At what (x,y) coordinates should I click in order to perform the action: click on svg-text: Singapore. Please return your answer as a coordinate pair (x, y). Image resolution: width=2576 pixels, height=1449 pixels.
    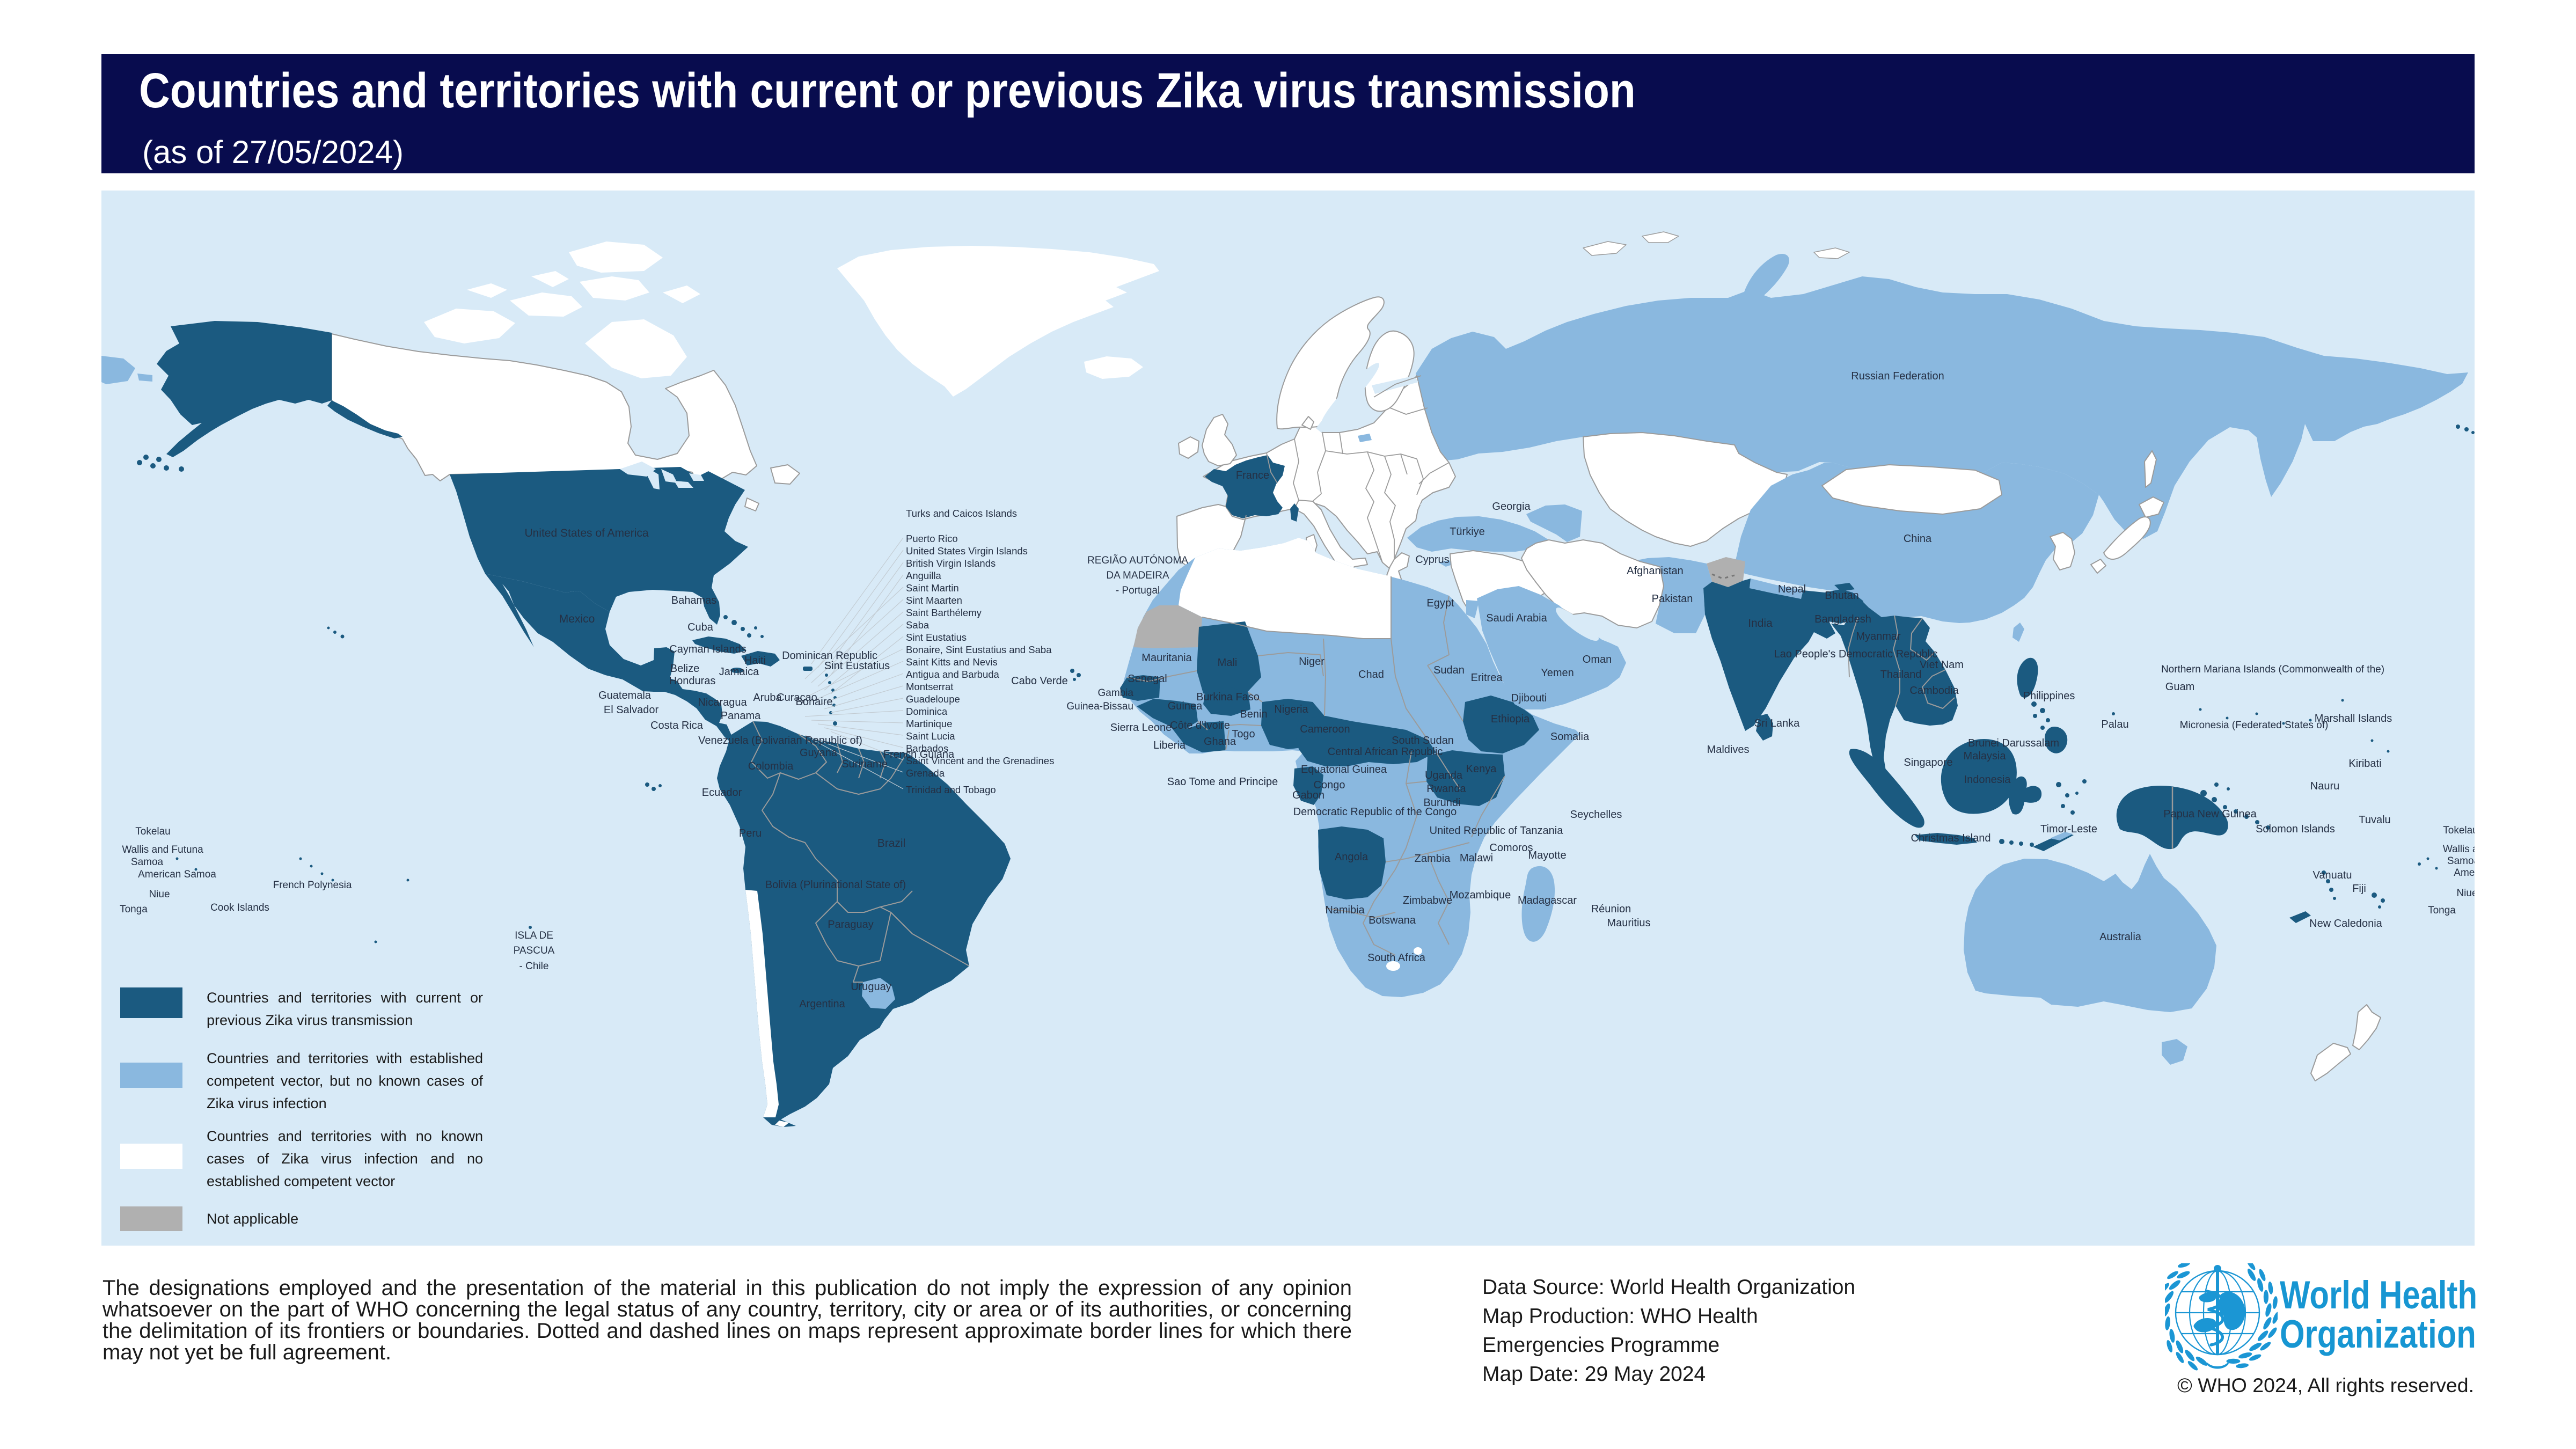
    Looking at the image, I should click on (1928, 763).